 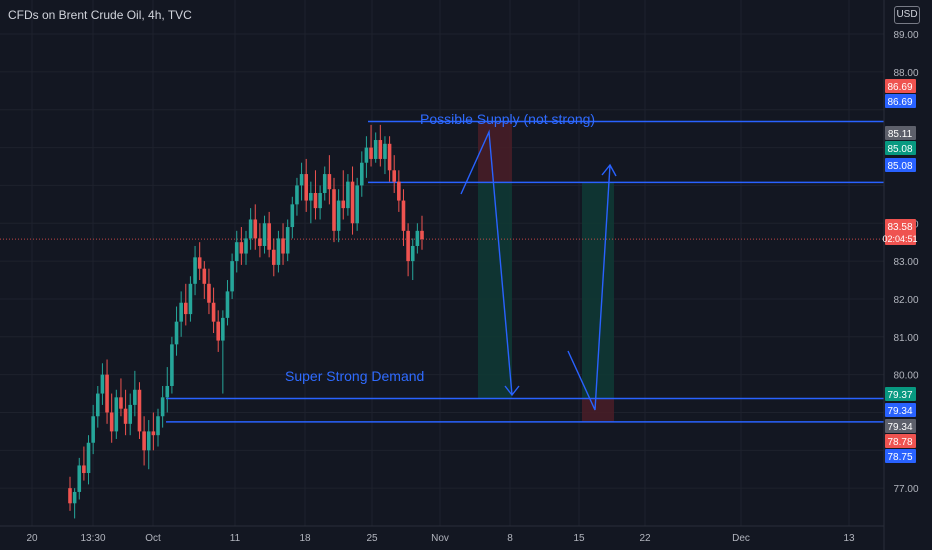 I want to click on time-tick-label: 22, so click(x=645, y=538).